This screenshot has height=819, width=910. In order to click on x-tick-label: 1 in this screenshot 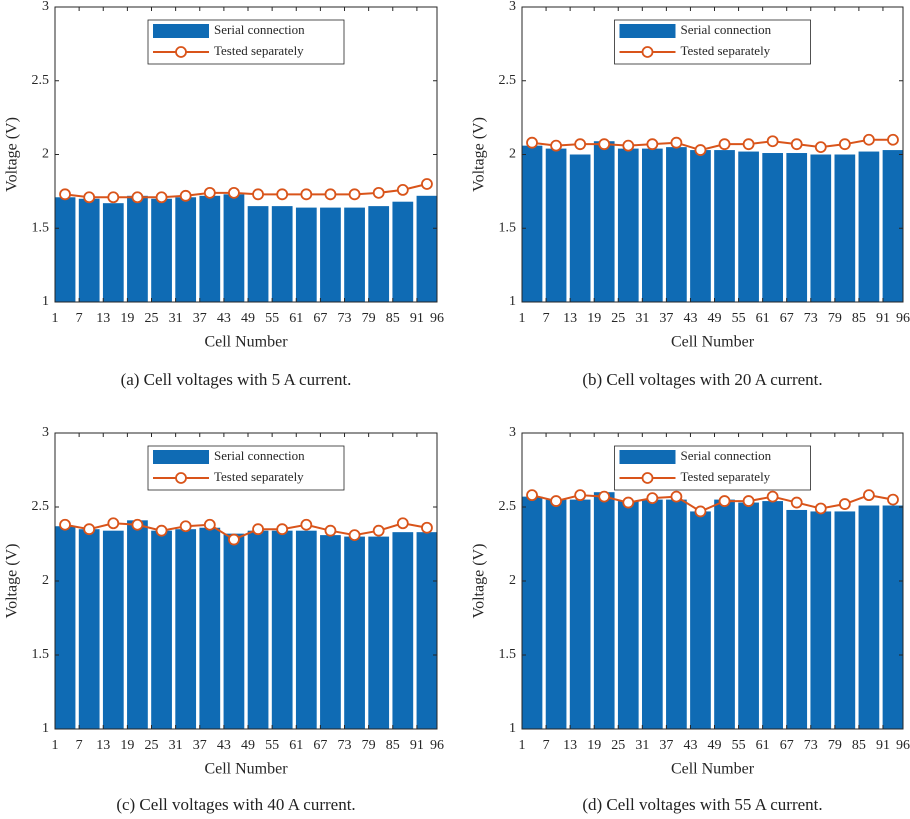, I will do `click(522, 318)`.